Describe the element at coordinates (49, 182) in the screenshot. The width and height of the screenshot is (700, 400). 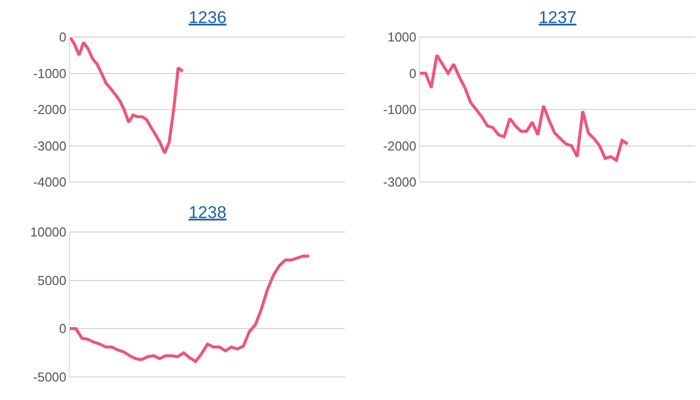
I see `y-tick-label: -4000` at that location.